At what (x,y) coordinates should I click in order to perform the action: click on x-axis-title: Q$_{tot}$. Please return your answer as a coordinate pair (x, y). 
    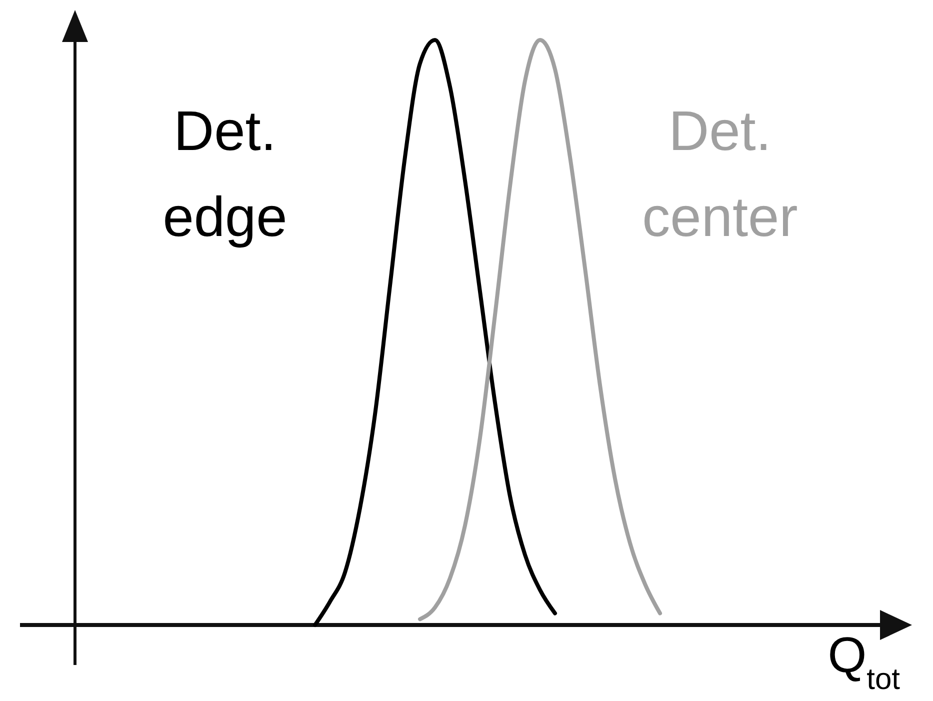
    Looking at the image, I should click on (864, 661).